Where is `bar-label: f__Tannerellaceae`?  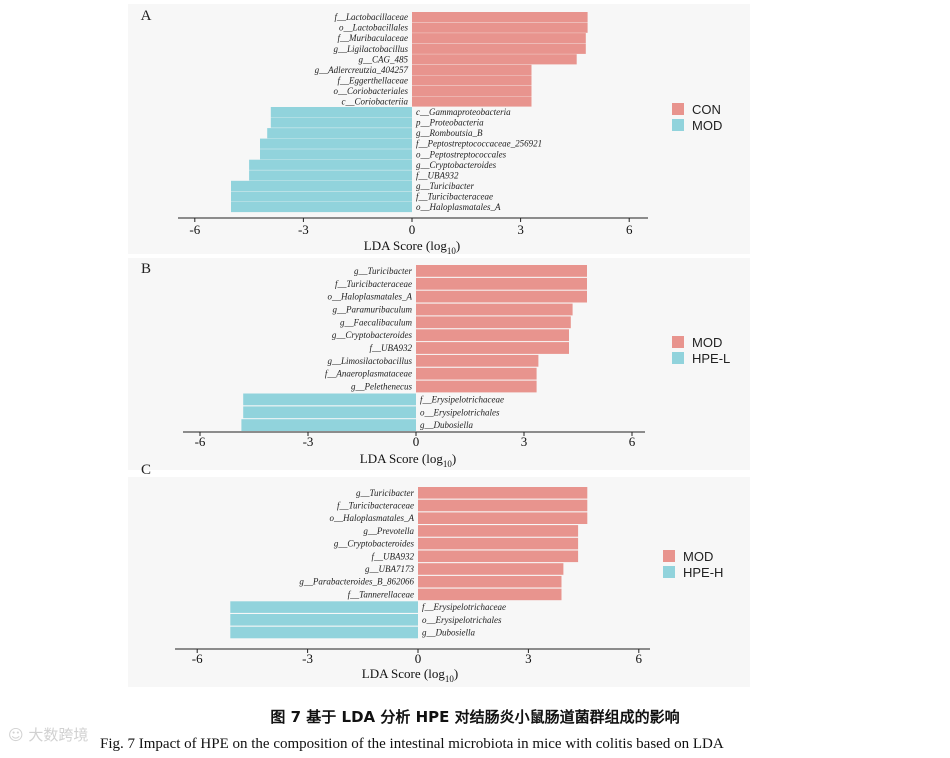 bar-label: f__Tannerellaceae is located at coordinates (381, 594).